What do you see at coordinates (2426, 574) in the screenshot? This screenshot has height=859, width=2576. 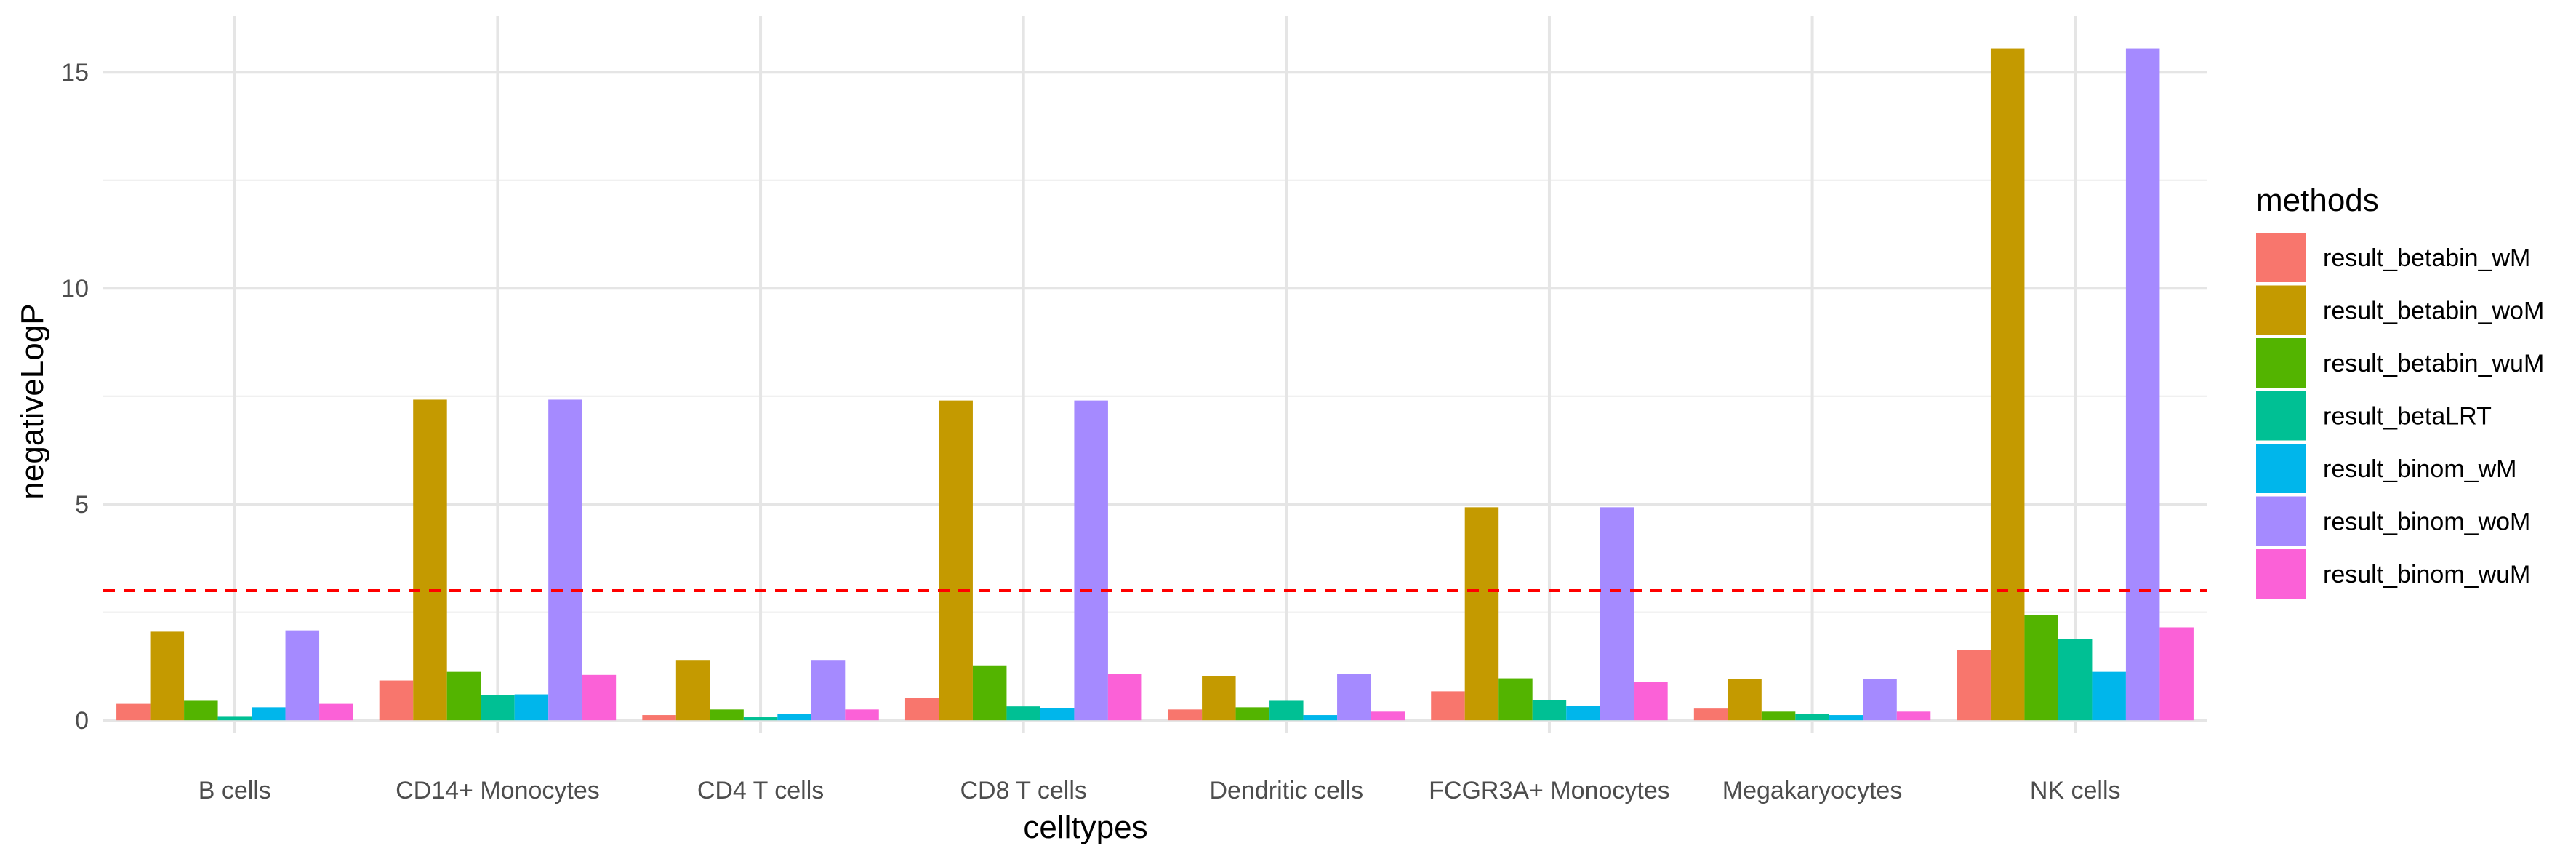 I see `legend-label: result_binom_wuM` at bounding box center [2426, 574].